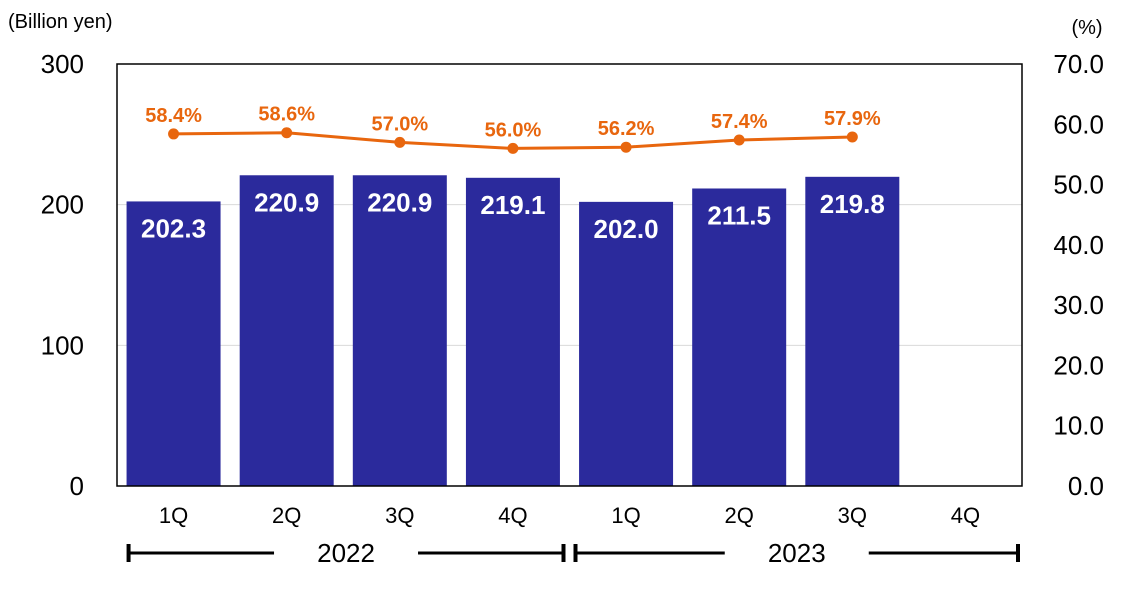 This screenshot has width=1137, height=591. What do you see at coordinates (739, 122) in the screenshot?
I see `ratio-value-label: 57.4%` at bounding box center [739, 122].